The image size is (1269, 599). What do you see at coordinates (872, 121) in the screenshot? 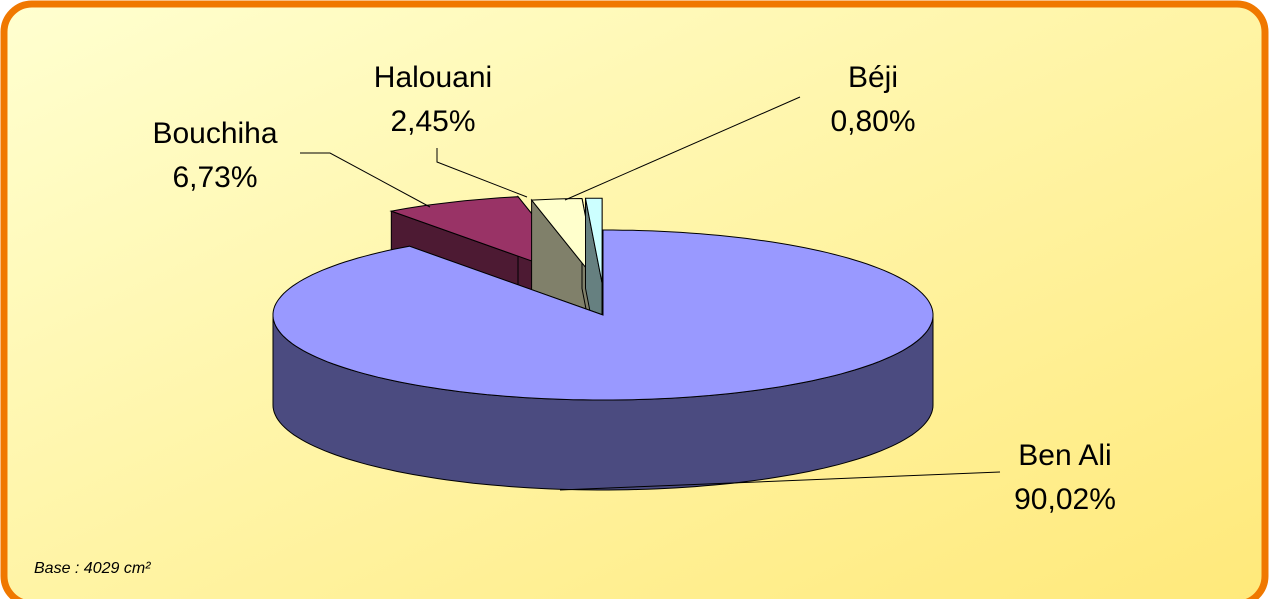
I see `value-label: 0,80%` at bounding box center [872, 121].